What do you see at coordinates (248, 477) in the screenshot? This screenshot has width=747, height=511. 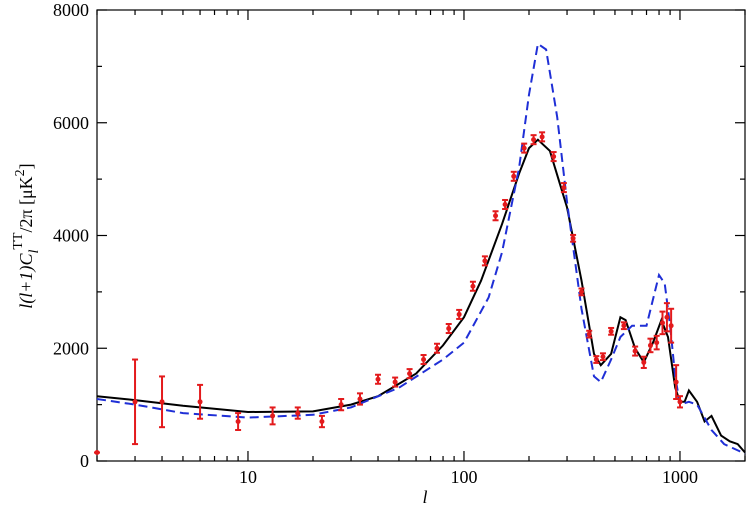 I see `x-tick-label: 10` at bounding box center [248, 477].